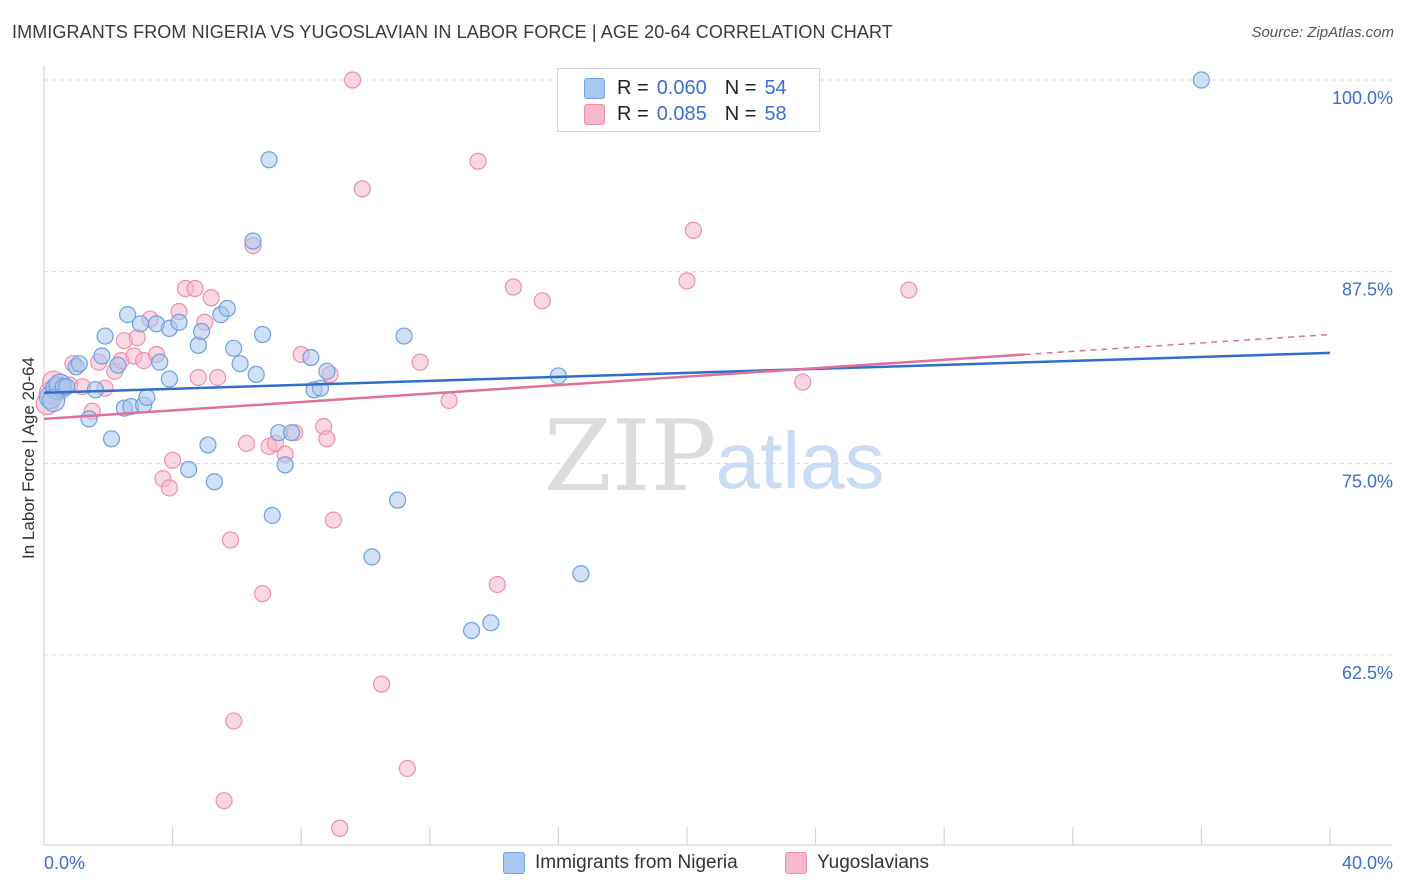  What do you see at coordinates (1322, 32) in the screenshot?
I see `source-credit: Source: ZipAtlas.com` at bounding box center [1322, 32].